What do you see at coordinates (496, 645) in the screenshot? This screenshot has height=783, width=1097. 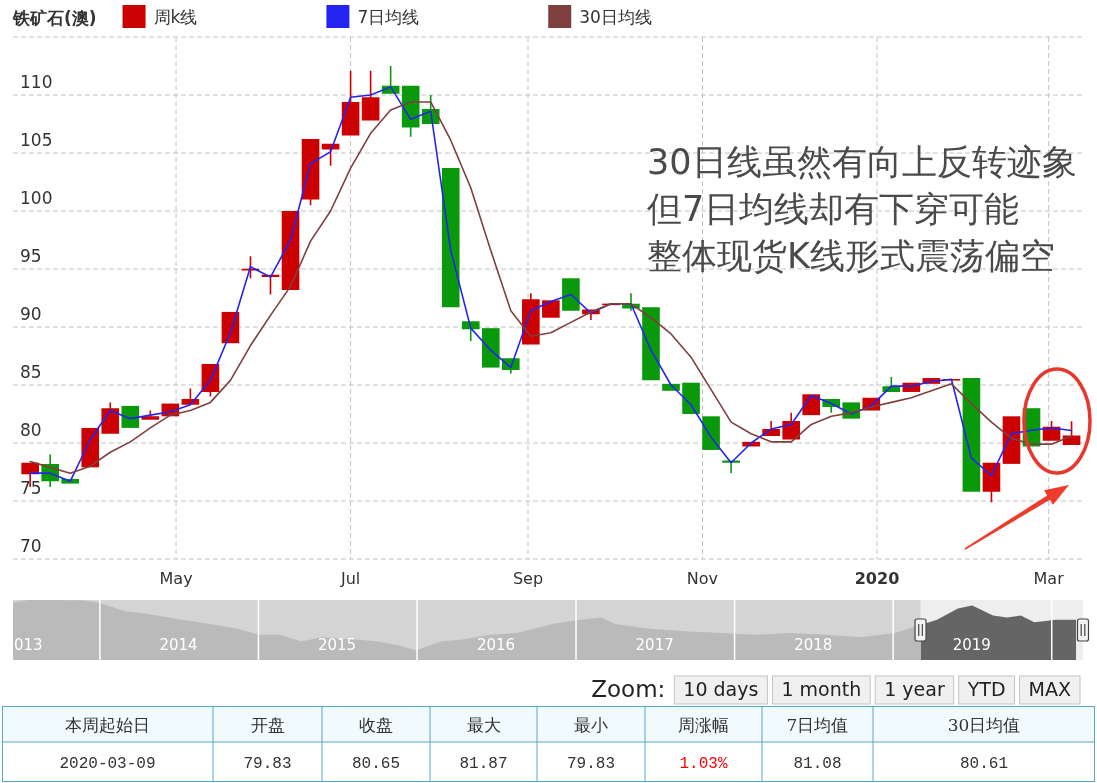 I see `x-tick-label: 2016` at bounding box center [496, 645].